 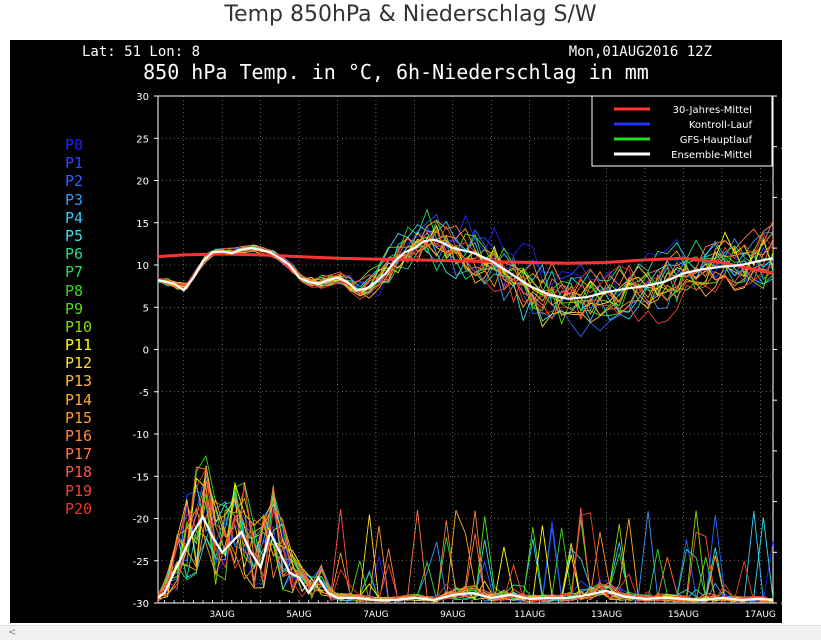 I want to click on x-tick-label: 17AUG, so click(x=760, y=615).